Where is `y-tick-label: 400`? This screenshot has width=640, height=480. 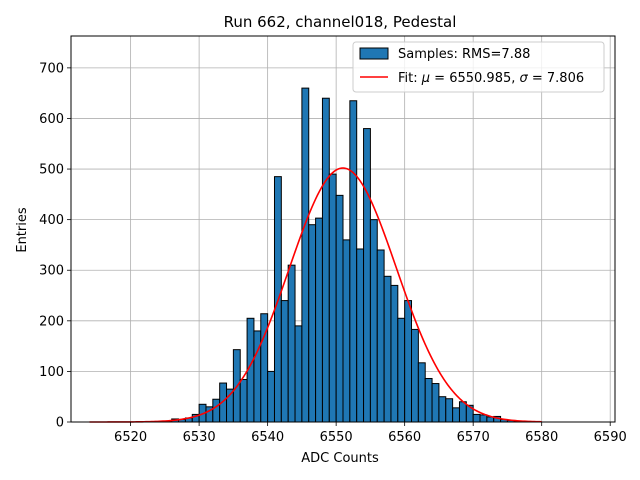
y-tick-label: 400 is located at coordinates (51, 220).